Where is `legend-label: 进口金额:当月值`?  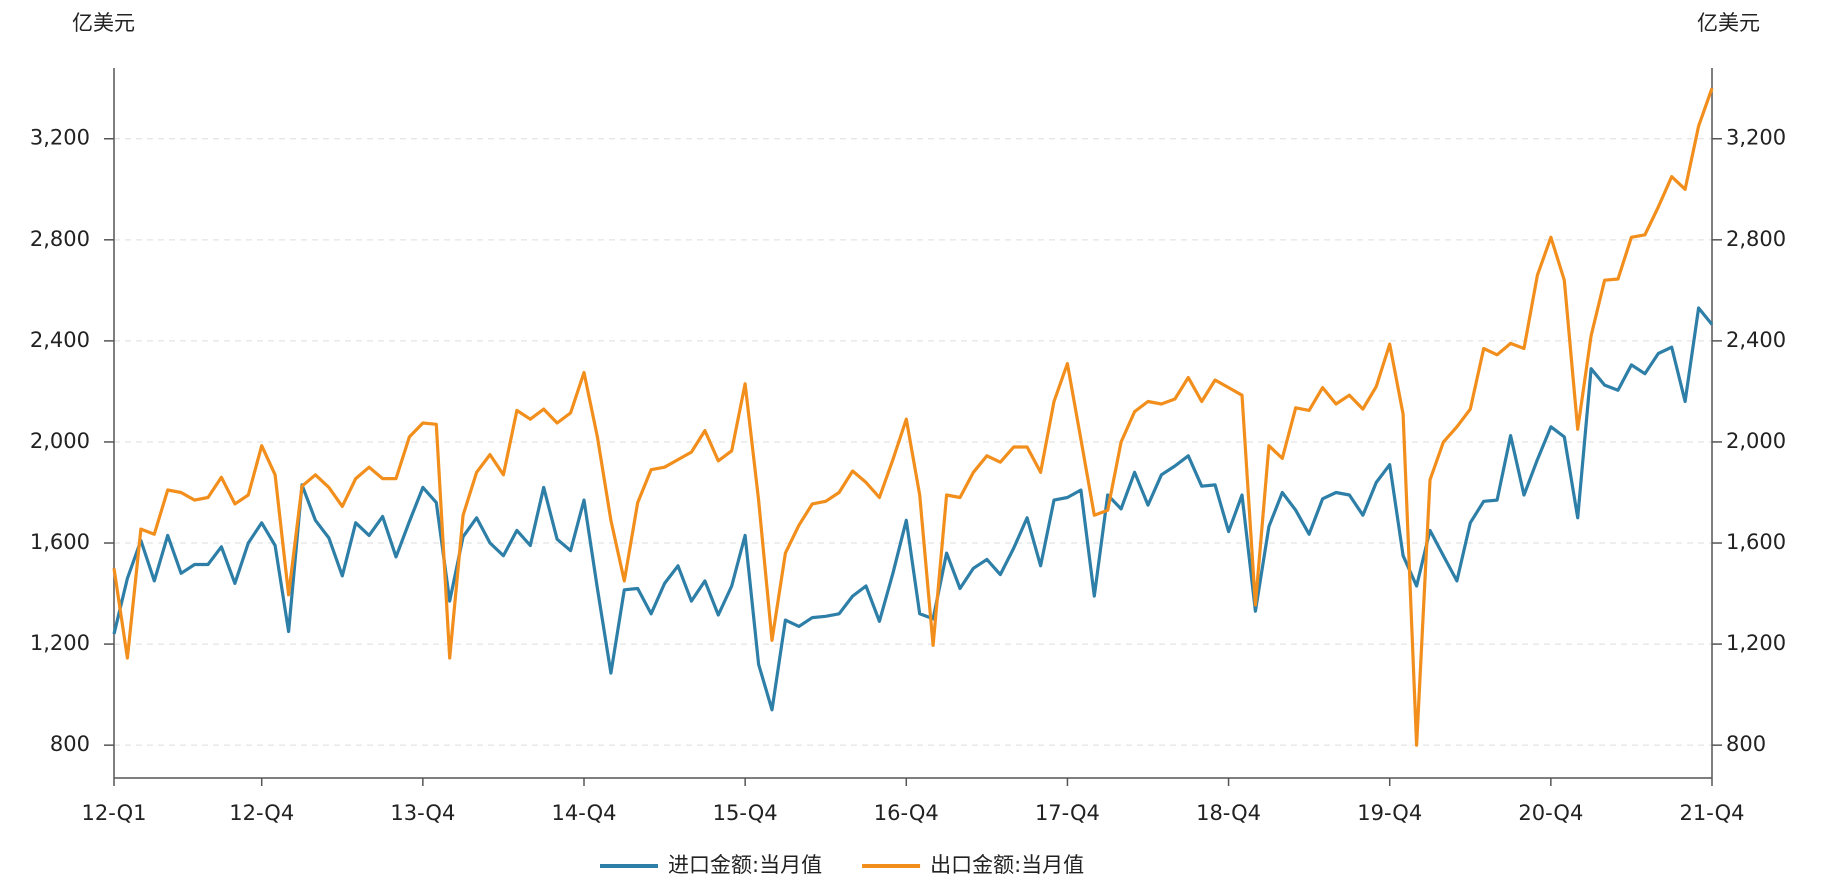
legend-label: 进口金额:当月值 is located at coordinates (745, 865).